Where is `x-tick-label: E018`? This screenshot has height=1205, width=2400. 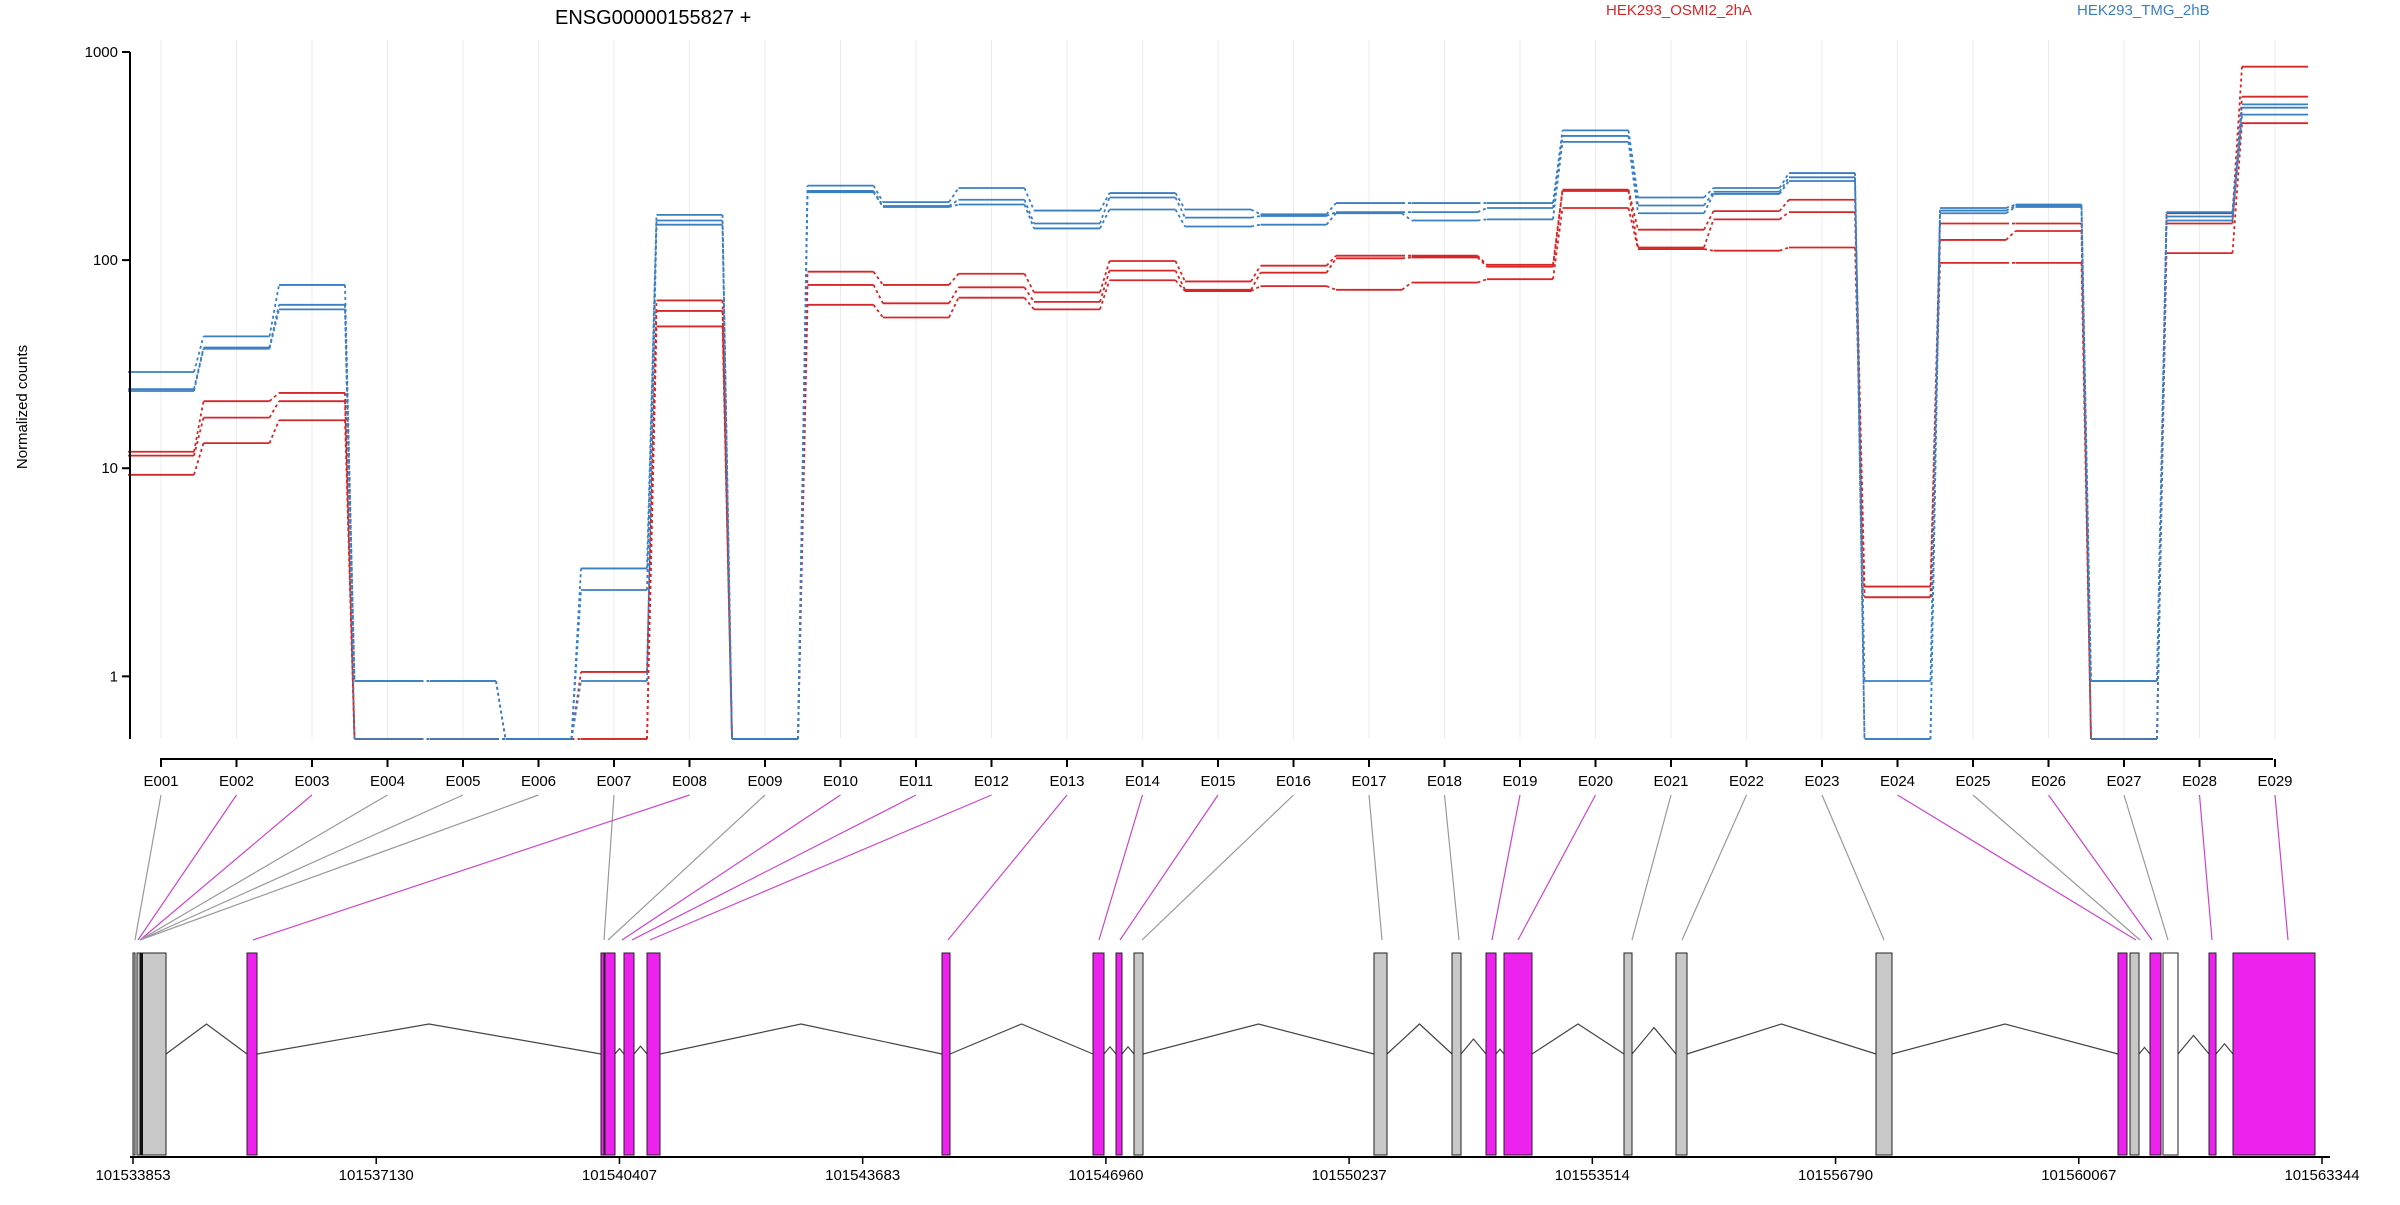 x-tick-label: E018 is located at coordinates (1444, 781).